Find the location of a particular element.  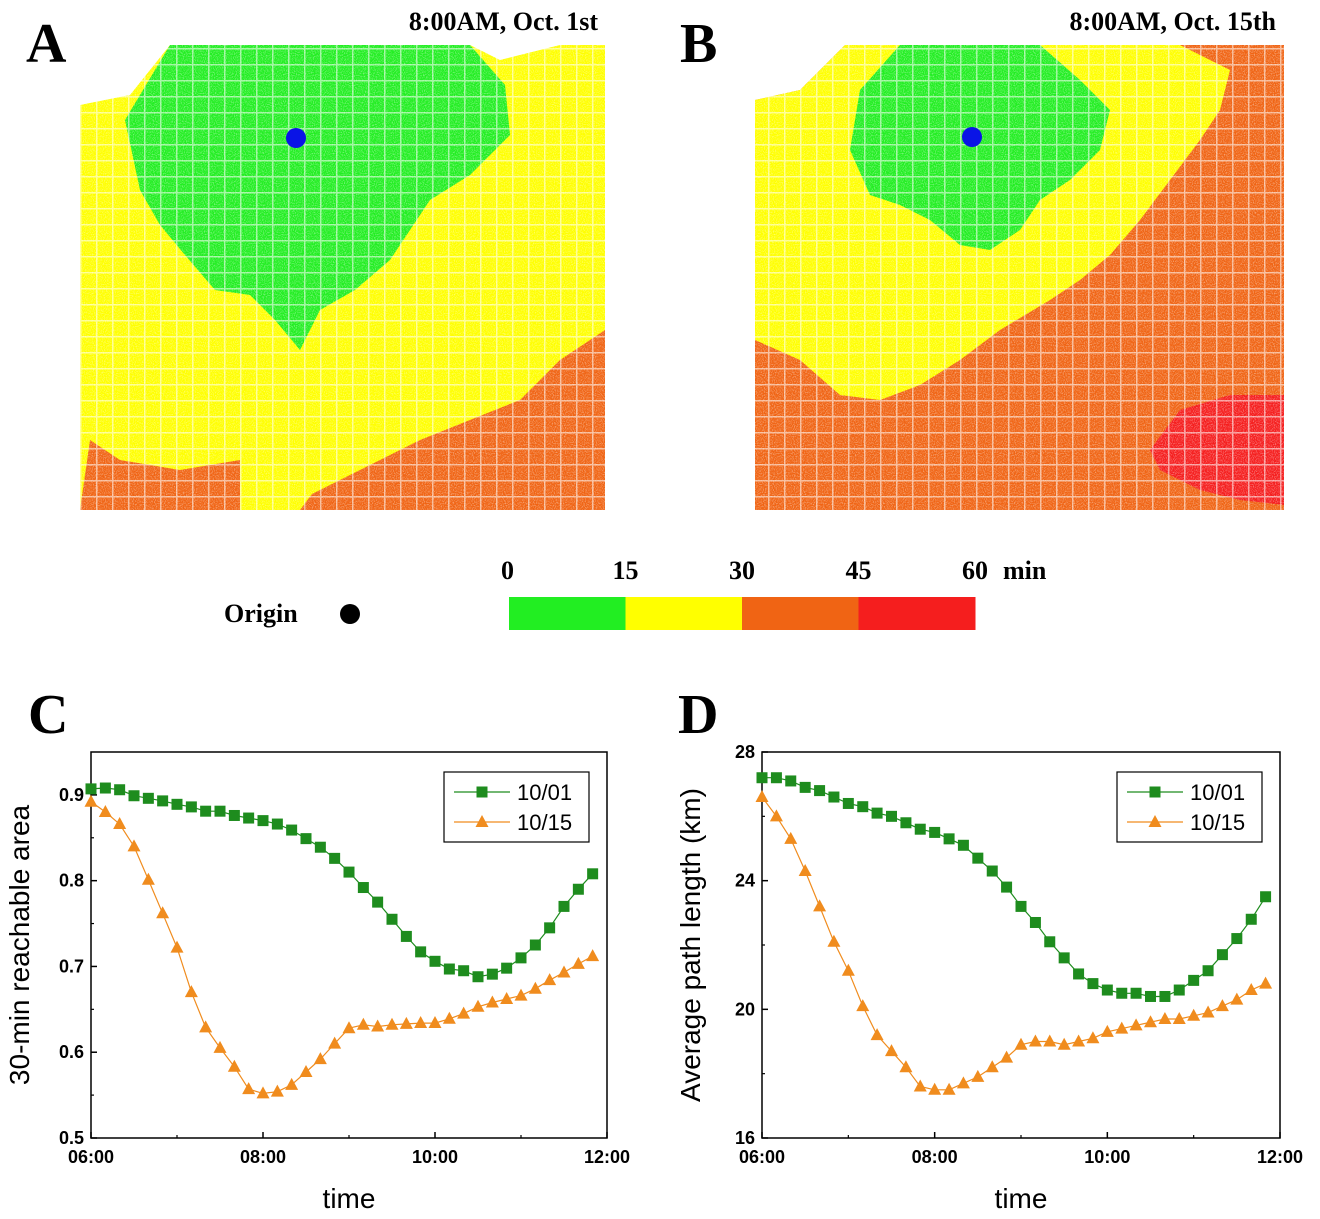

y-tick-label: 0.6 is located at coordinates (71, 1052).